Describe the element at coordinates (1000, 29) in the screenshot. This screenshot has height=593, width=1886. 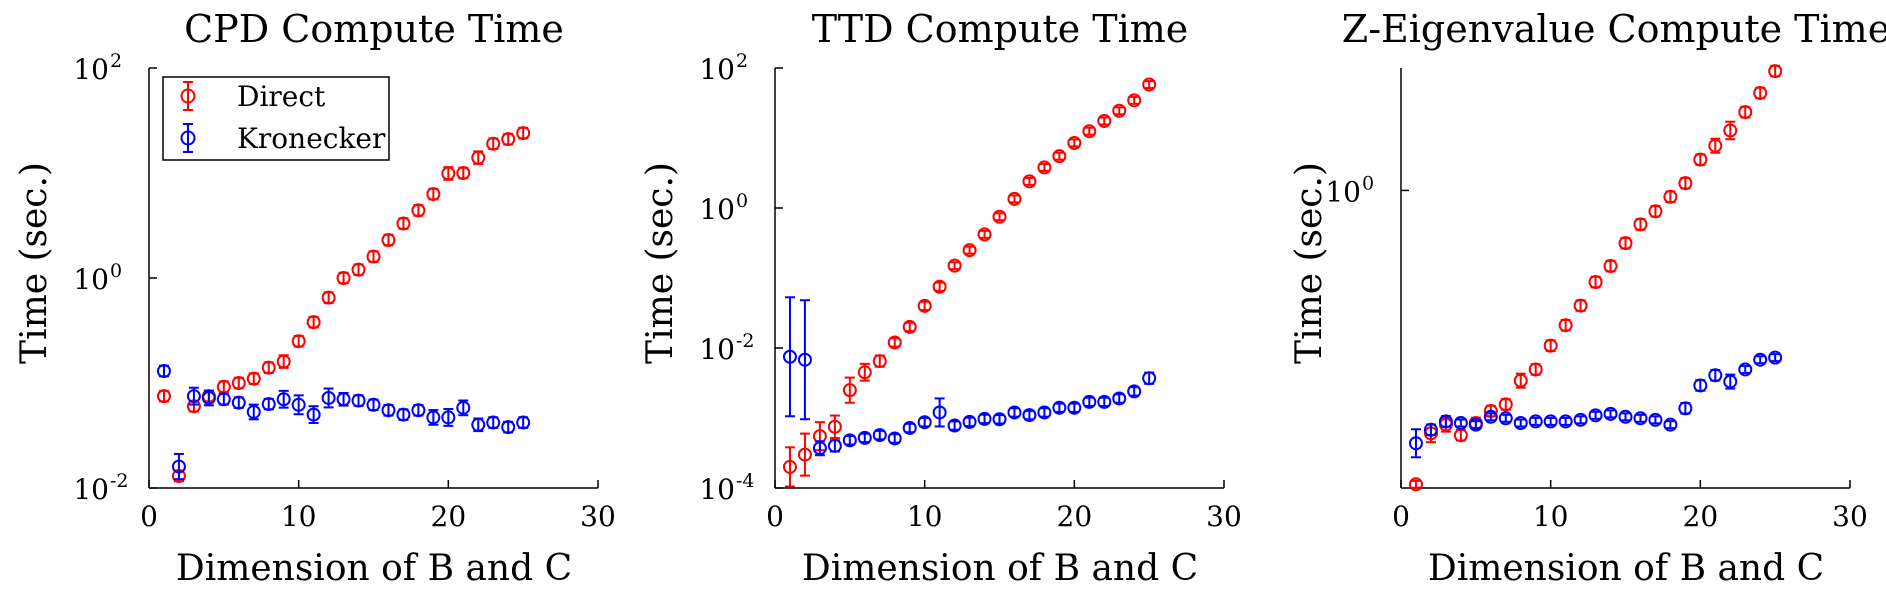
I see `panel-title: TTD Compute Time` at that location.